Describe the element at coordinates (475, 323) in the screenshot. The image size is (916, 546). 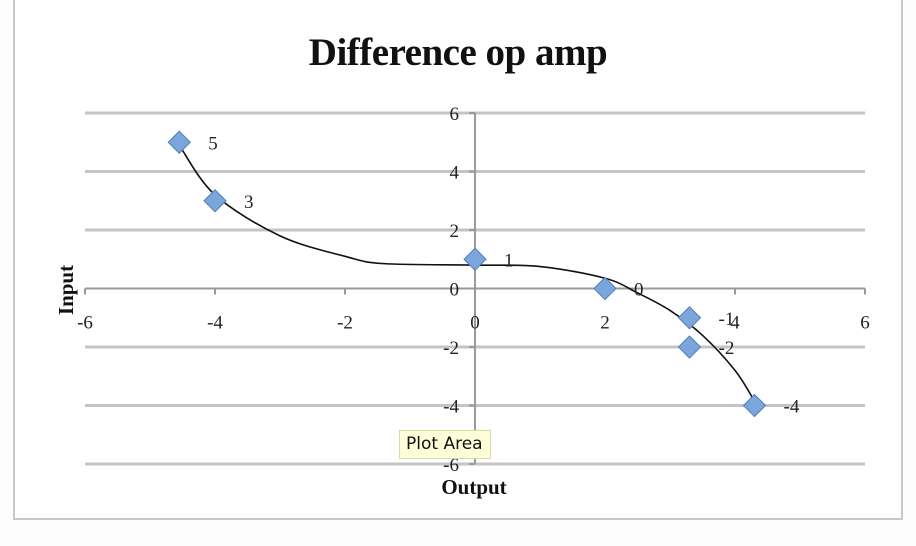
I see `x-tick-label: 0` at that location.